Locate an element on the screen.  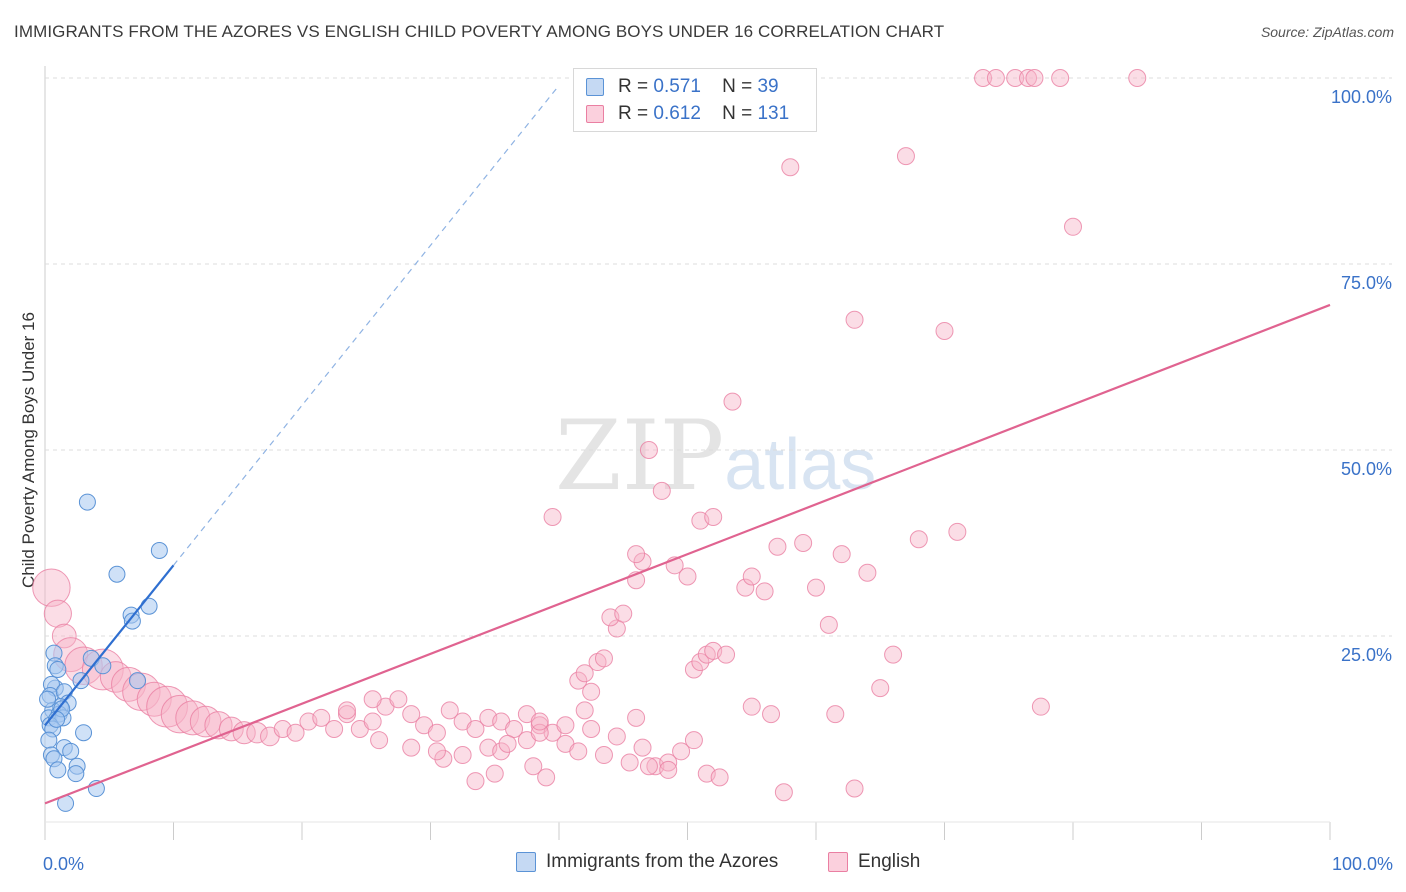
series-label-english: English is located at coordinates (889, 861).